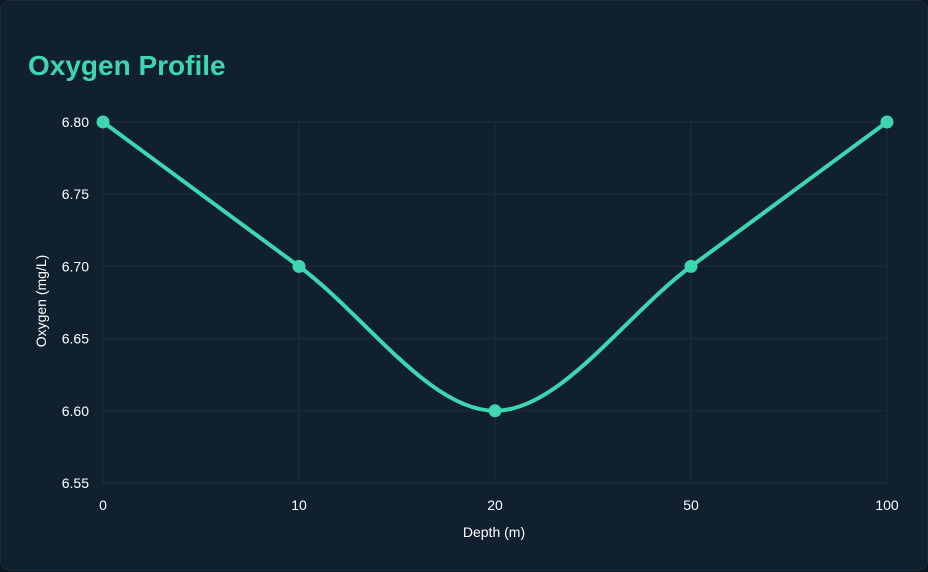 The image size is (928, 572). I want to click on y-axis-title: Oxygen (mg/L), so click(41, 301).